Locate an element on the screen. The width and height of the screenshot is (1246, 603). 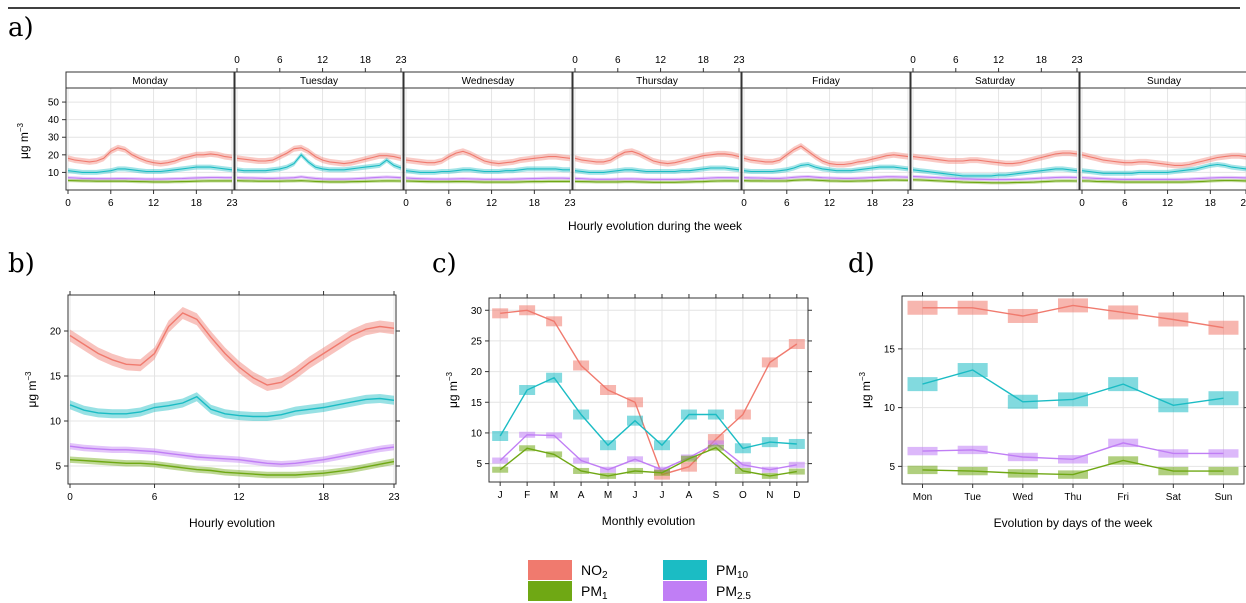
panel-c-ylabel-main: μg m is located at coordinates (453, 394).